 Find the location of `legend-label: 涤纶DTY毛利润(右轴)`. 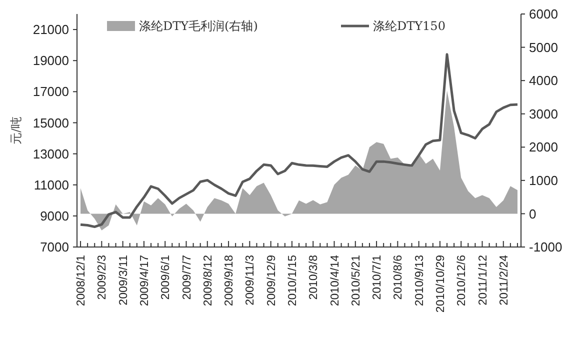

legend-label: 涤纶DTY毛利润(右轴) is located at coordinates (198, 26).